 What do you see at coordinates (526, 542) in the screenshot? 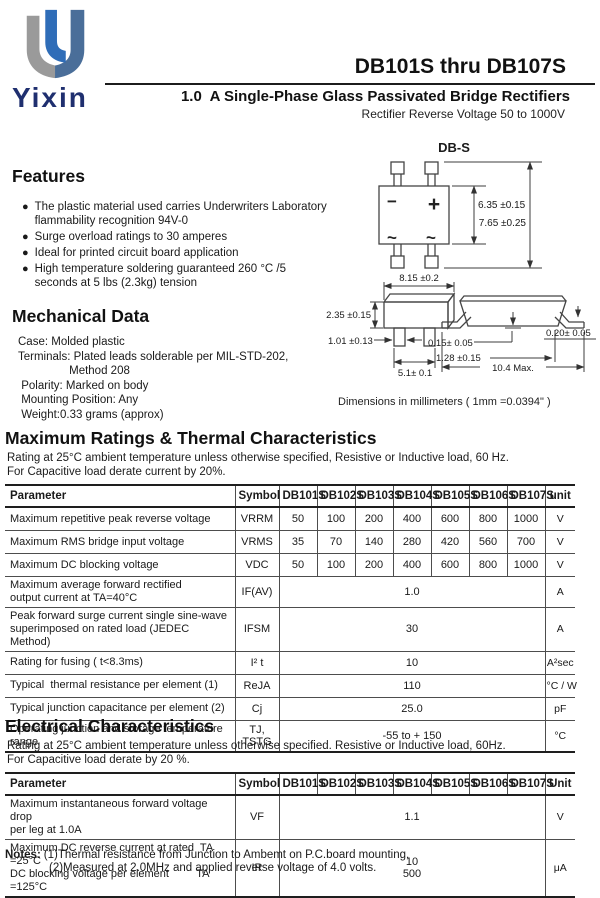
I see `value-cell: 700` at bounding box center [526, 542].